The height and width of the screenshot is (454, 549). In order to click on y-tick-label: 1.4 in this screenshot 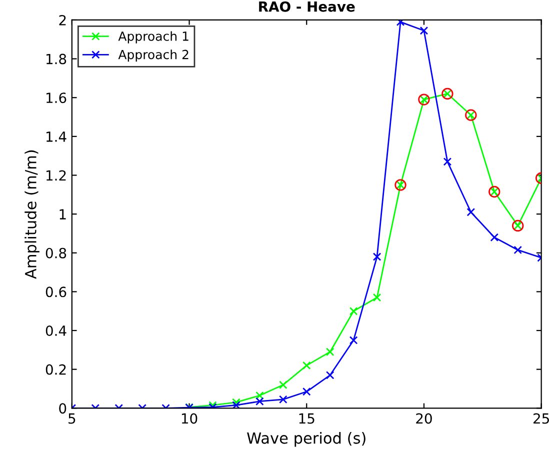, I will do `click(56, 137)`.